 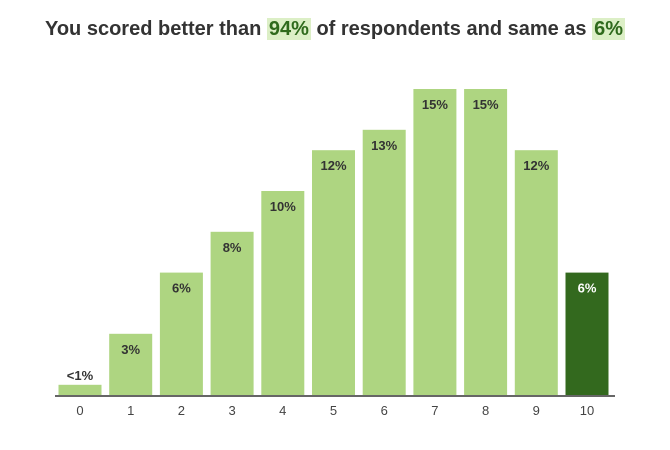 What do you see at coordinates (609, 29) in the screenshot?
I see `same-as-percent: 6%` at bounding box center [609, 29].